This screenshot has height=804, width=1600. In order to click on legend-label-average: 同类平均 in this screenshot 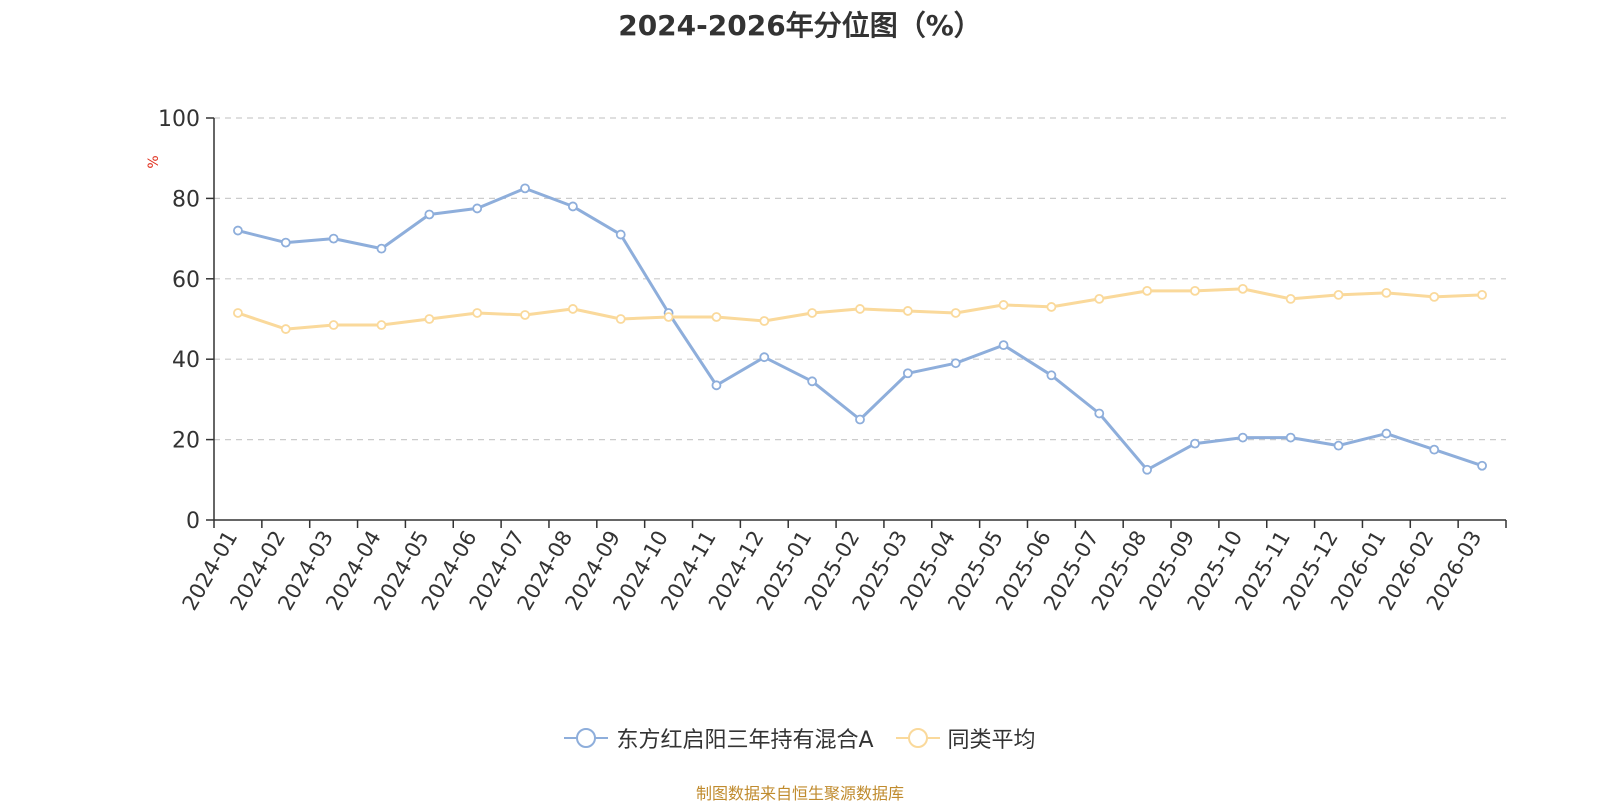, I will do `click(991, 740)`.